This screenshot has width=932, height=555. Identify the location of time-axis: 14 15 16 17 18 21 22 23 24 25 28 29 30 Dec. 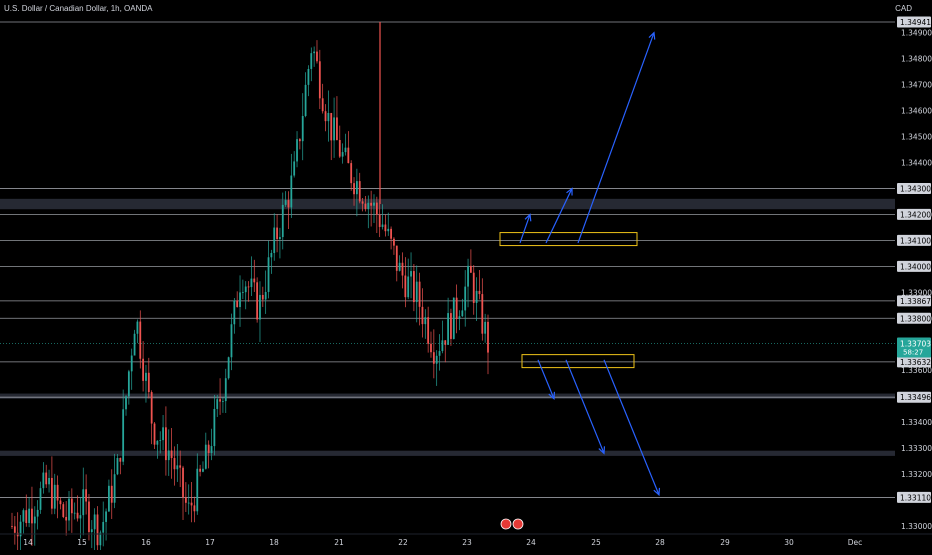
(466, 540).